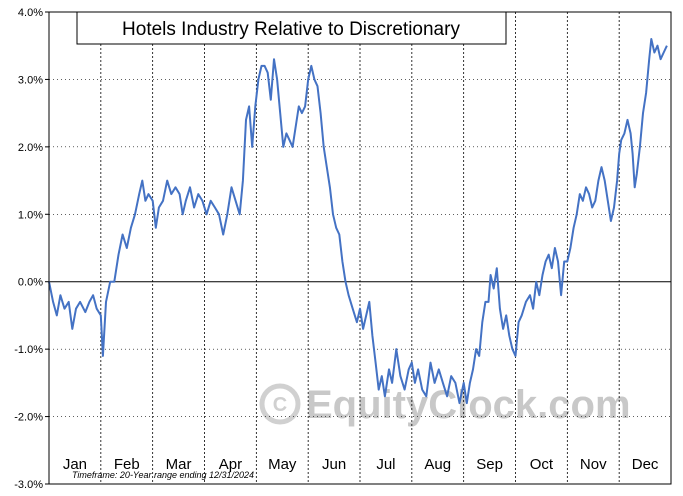  What do you see at coordinates (28, 418) in the screenshot?
I see `y-tick-label: -2.0%` at bounding box center [28, 418].